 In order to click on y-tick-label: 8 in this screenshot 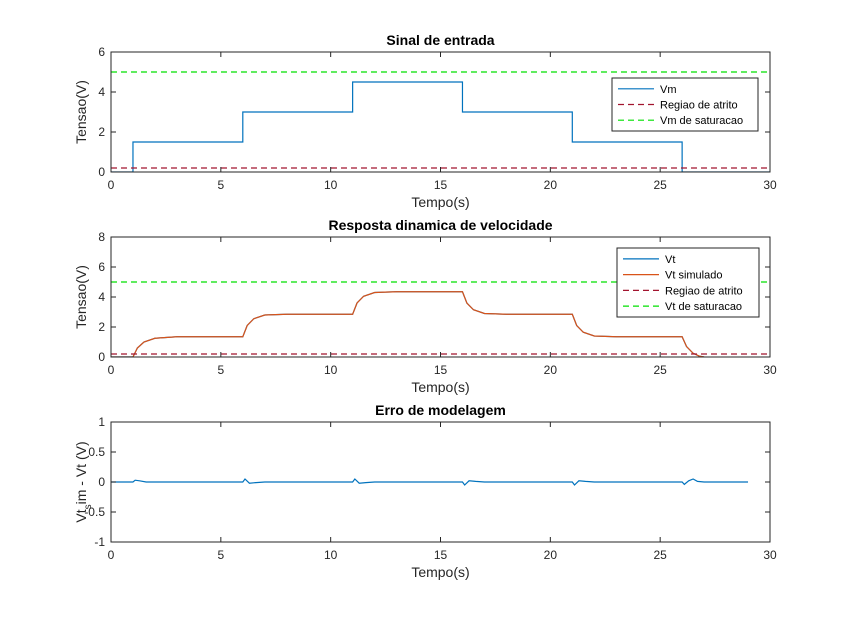, I will do `click(101, 237)`.